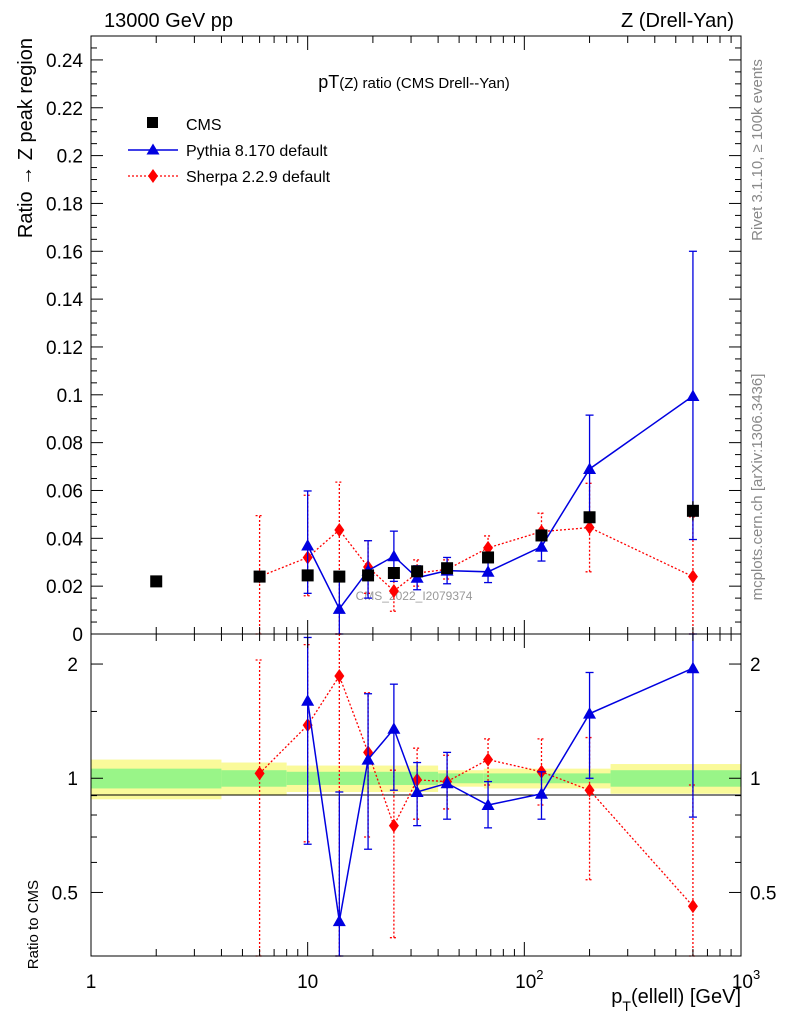 The image size is (786, 1024). Describe the element at coordinates (64, 300) in the screenshot. I see `main-ytick-label: 0.14` at that location.